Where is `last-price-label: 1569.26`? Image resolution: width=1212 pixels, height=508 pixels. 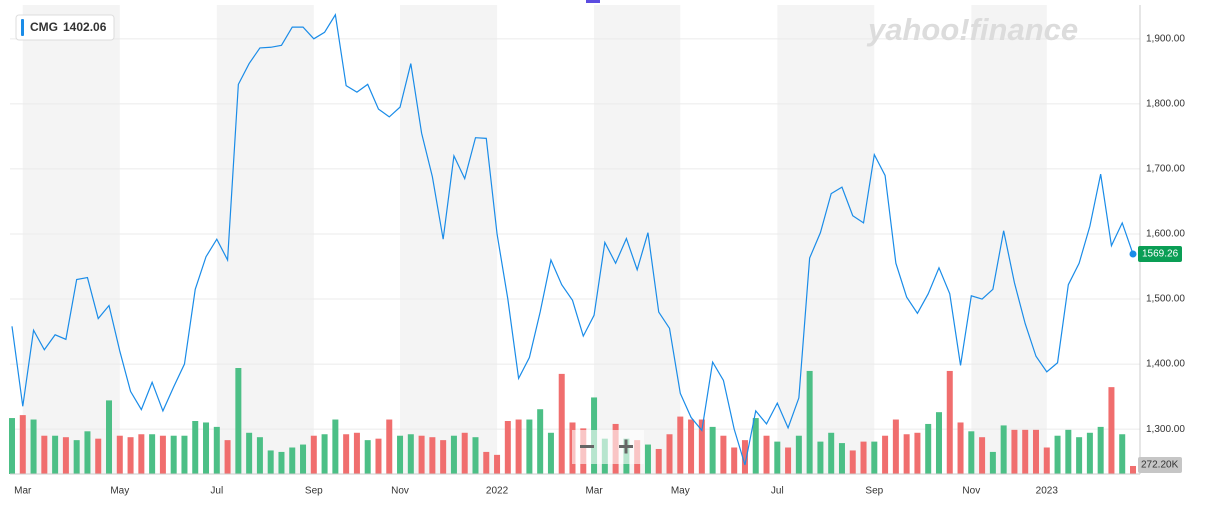
last-price-label: 1569.26 is located at coordinates (1160, 254).